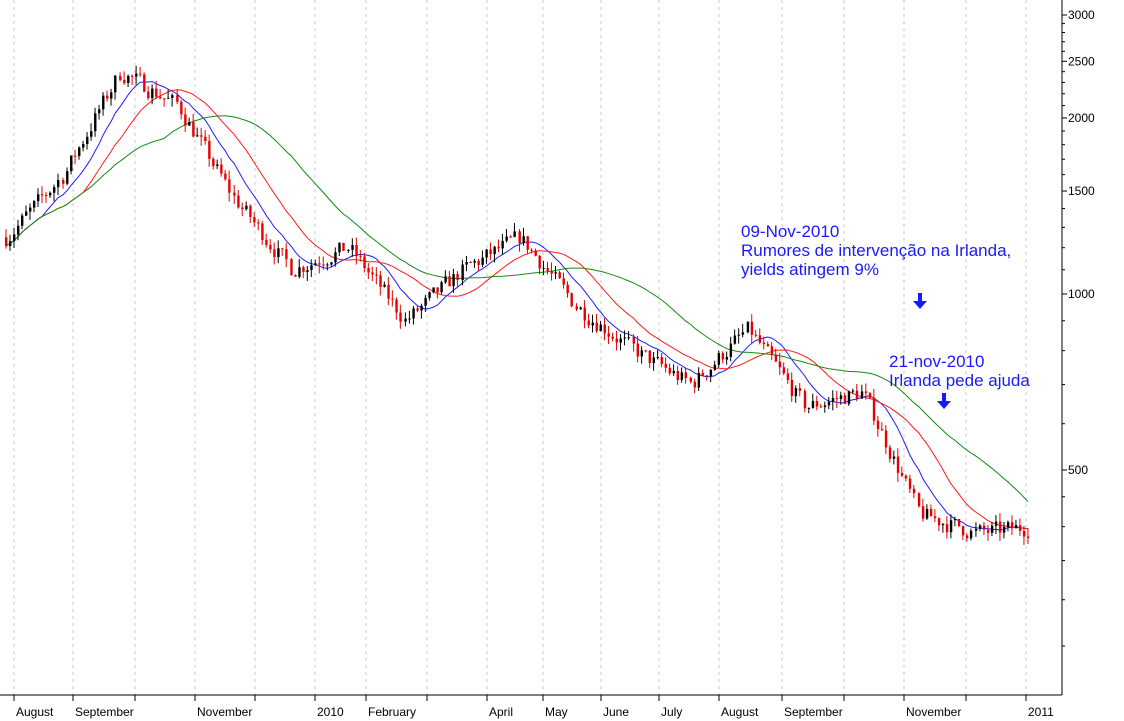 The height and width of the screenshot is (721, 1124). I want to click on annotation-line: yields atingem 9%, so click(810, 269).